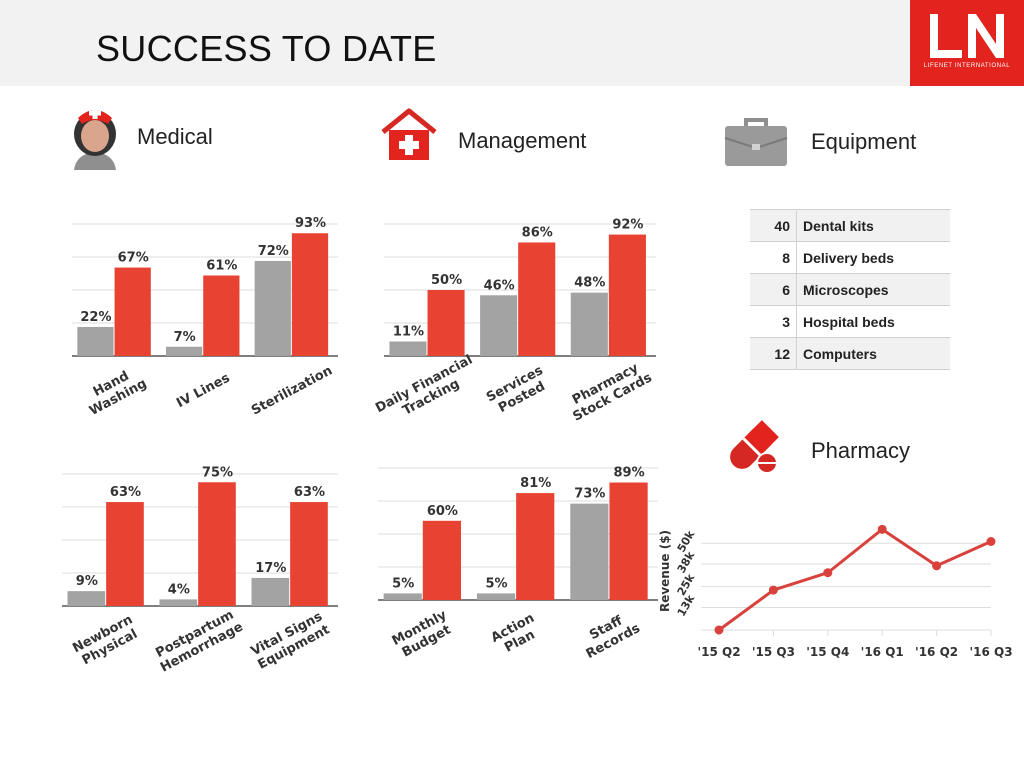  What do you see at coordinates (627, 225) in the screenshot?
I see `bar-value-label: 92%` at bounding box center [627, 225].